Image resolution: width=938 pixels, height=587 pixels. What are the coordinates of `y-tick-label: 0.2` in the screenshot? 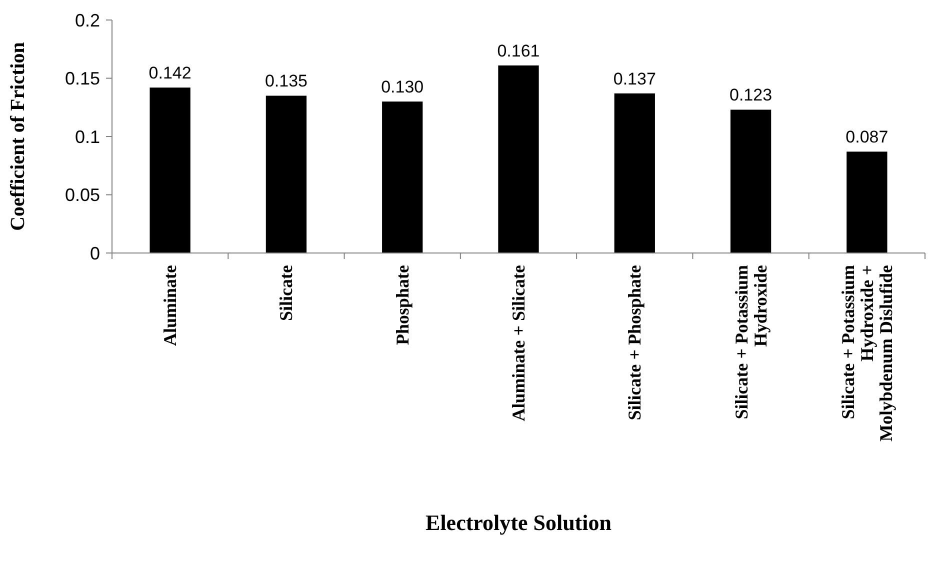 It's located at (87, 20).